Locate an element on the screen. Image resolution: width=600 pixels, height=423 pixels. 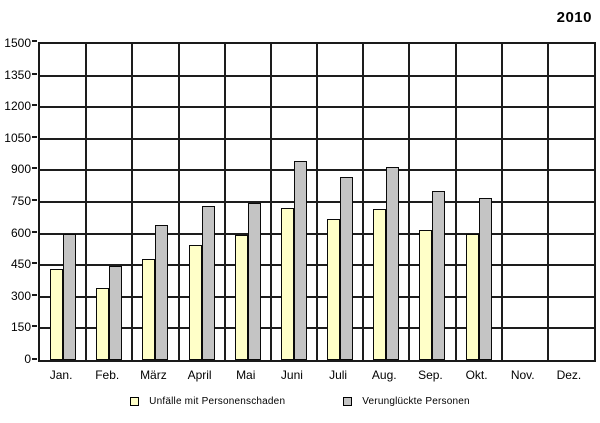
y-axis-label: 750 is located at coordinates (20, 201).